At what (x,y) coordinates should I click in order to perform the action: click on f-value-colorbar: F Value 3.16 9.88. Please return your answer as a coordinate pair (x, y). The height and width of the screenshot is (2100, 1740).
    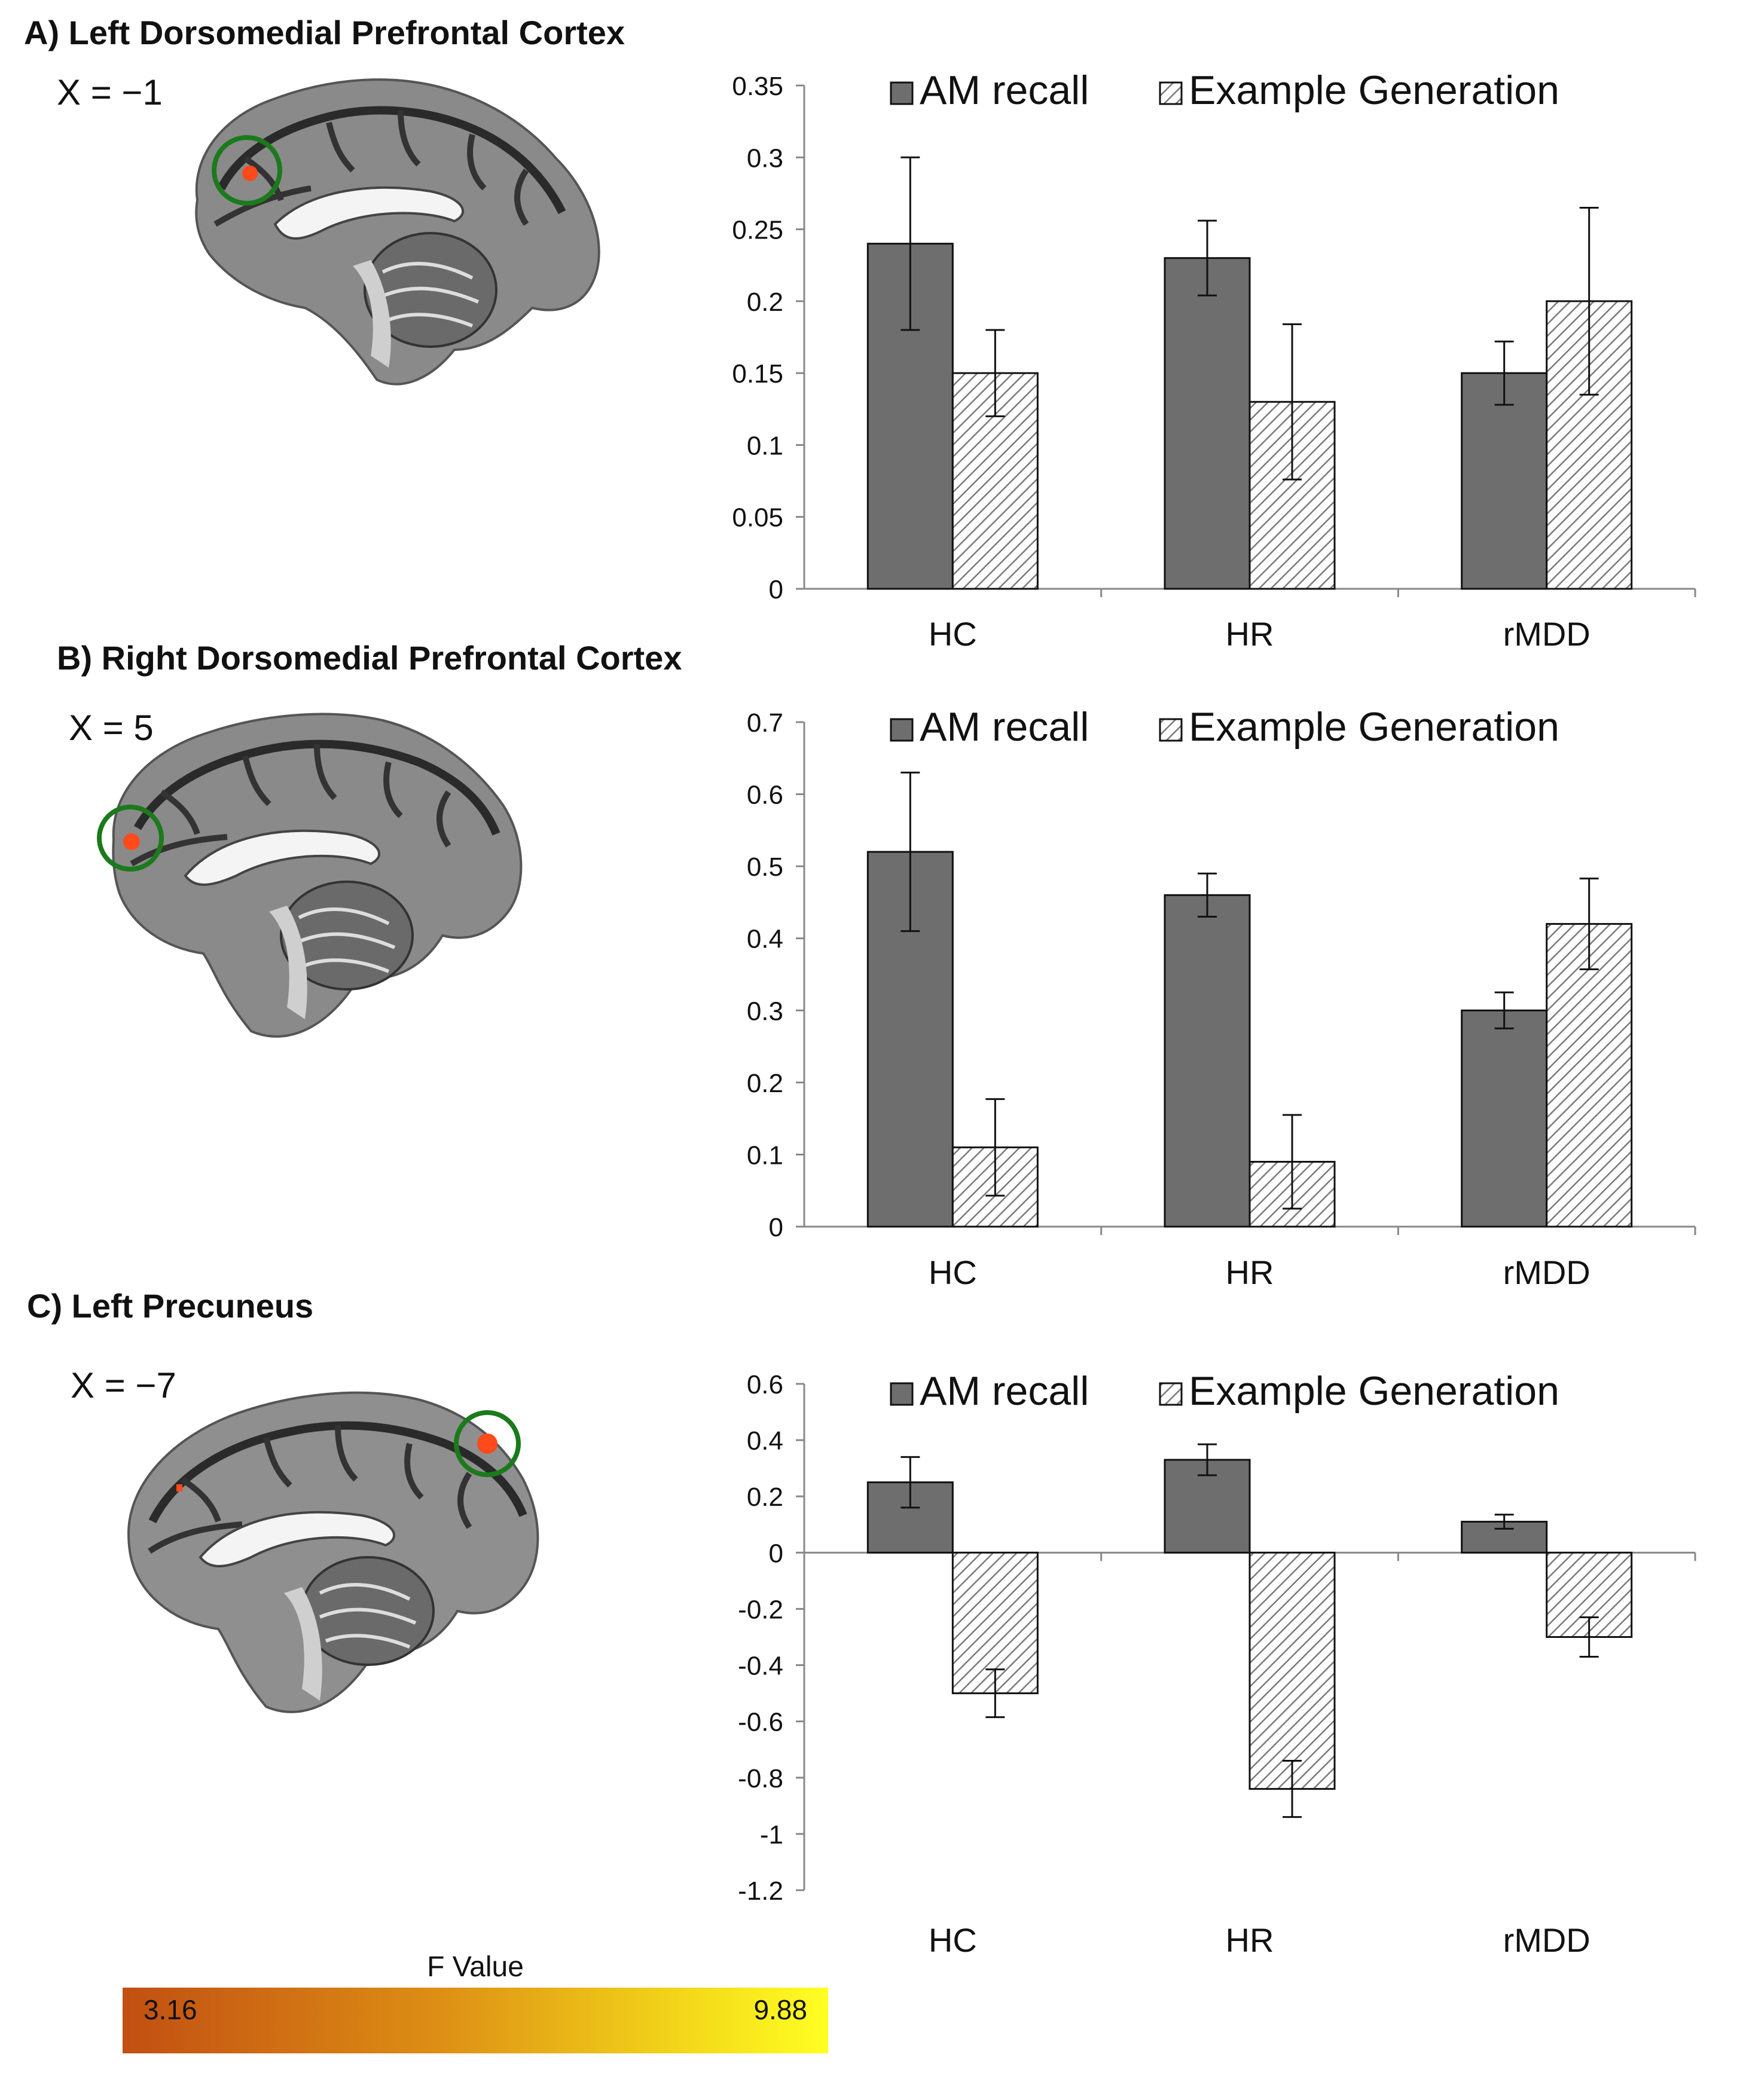
    Looking at the image, I should click on (475, 2002).